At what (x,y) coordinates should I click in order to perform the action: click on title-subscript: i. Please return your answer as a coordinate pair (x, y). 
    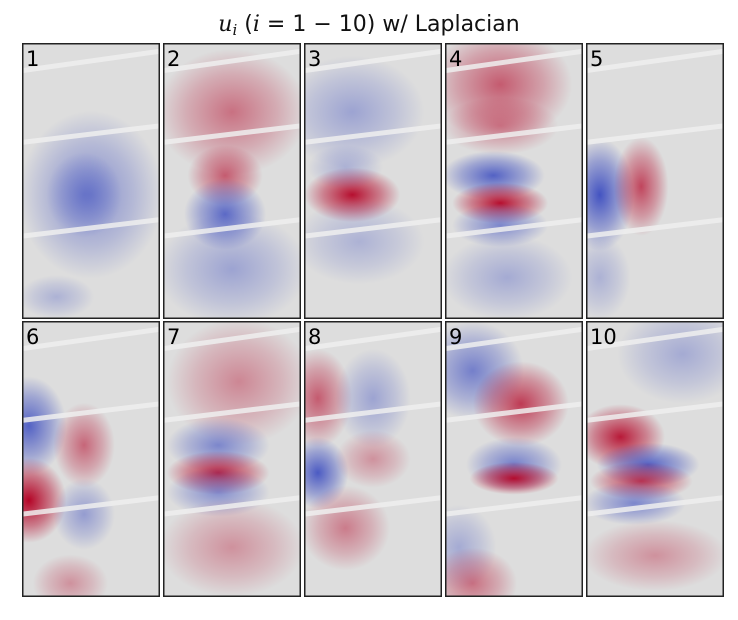
    Looking at the image, I should click on (235, 30).